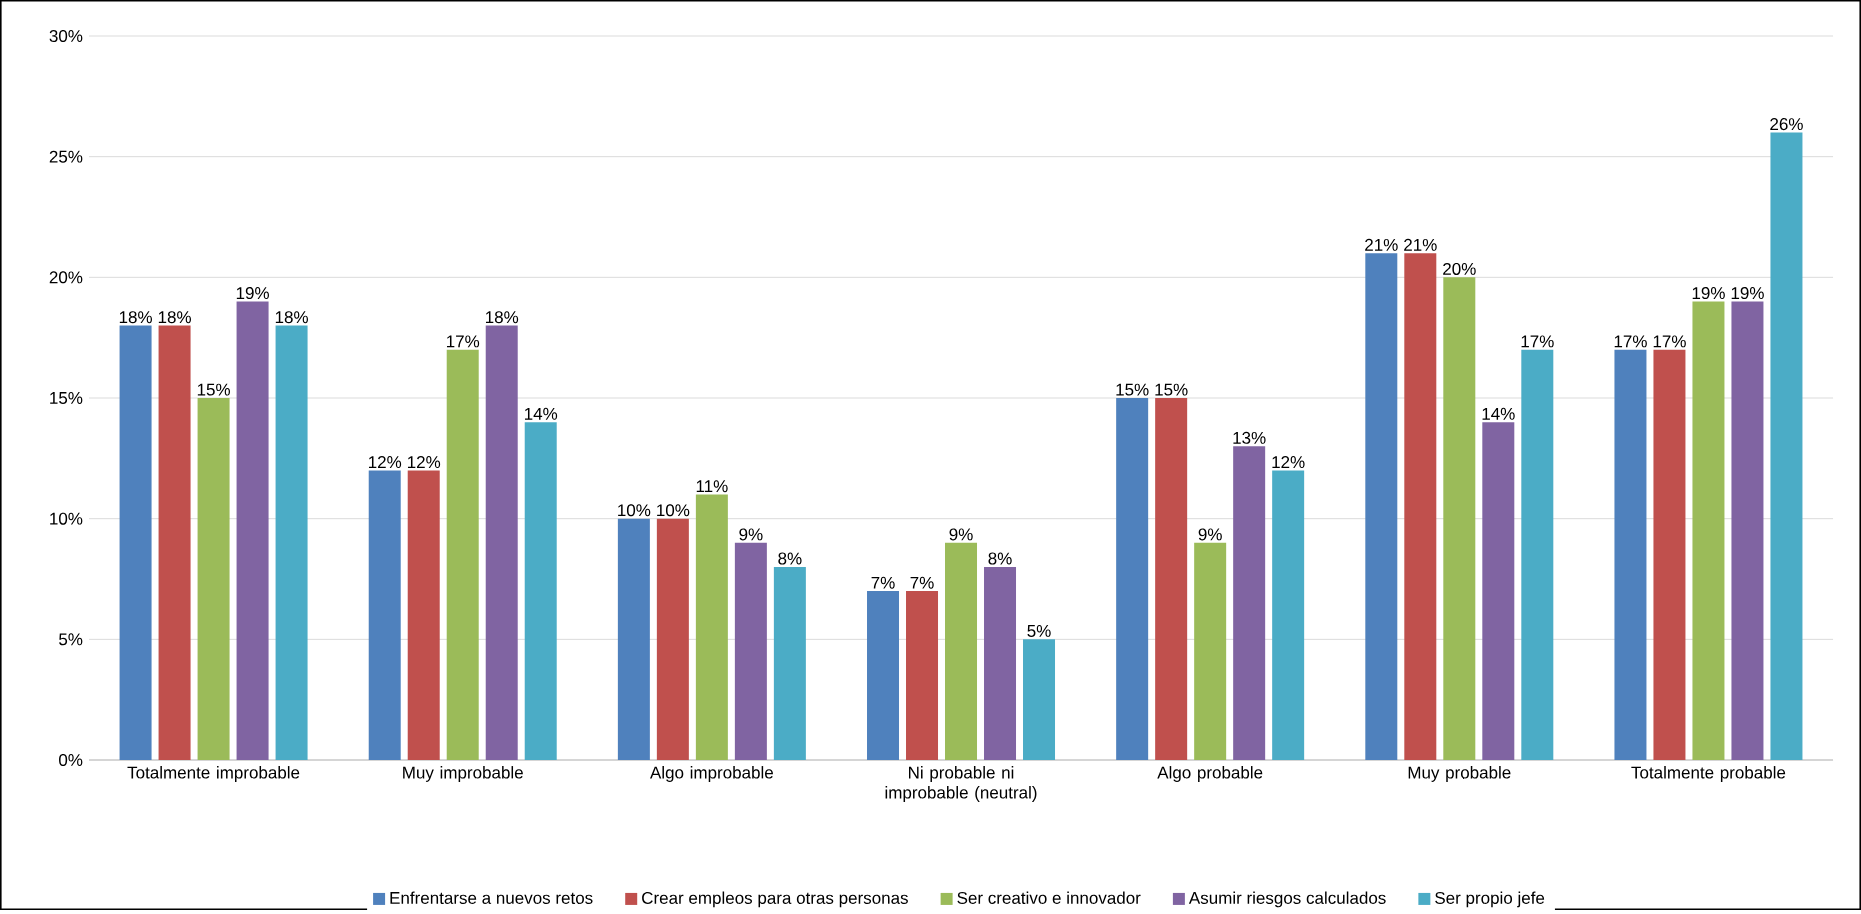  What do you see at coordinates (961, 783) in the screenshot?
I see `x-tick-label: Ni probable ni improbable (neutral)` at bounding box center [961, 783].